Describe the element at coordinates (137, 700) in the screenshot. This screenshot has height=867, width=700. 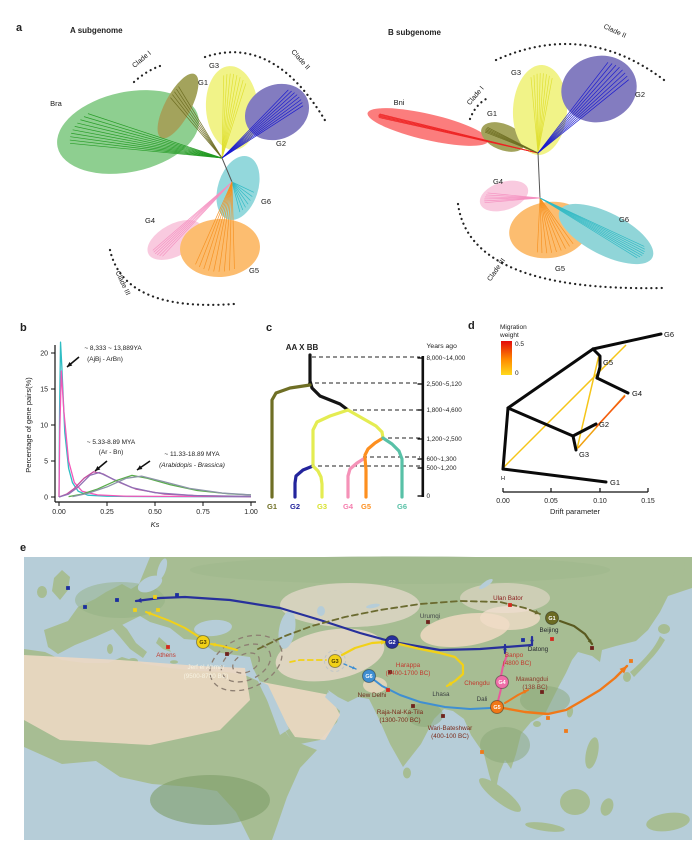
I see `desert-sahara` at that location.